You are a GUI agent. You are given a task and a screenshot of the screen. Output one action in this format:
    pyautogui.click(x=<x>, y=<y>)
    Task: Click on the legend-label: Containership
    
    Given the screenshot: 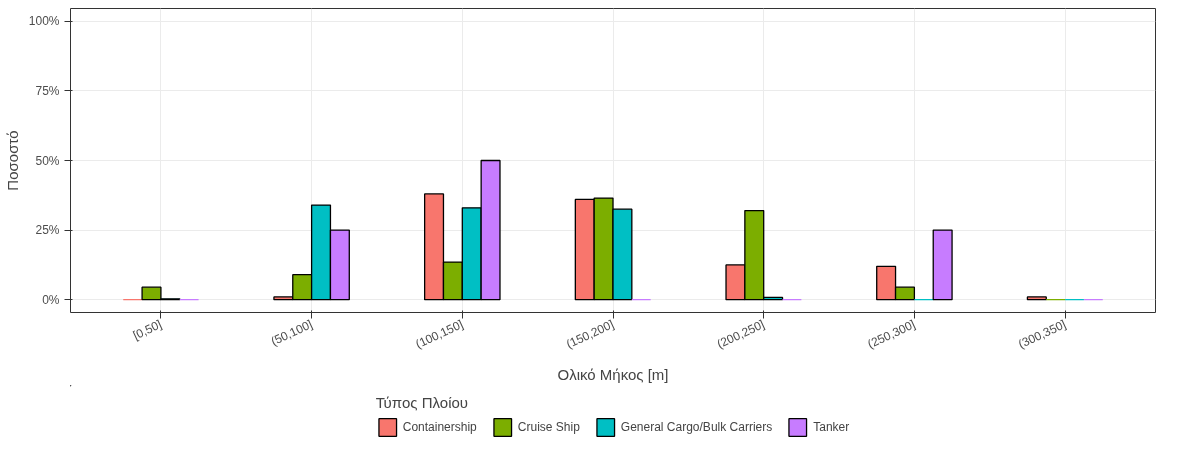 What is the action you would take?
    pyautogui.click(x=439, y=427)
    